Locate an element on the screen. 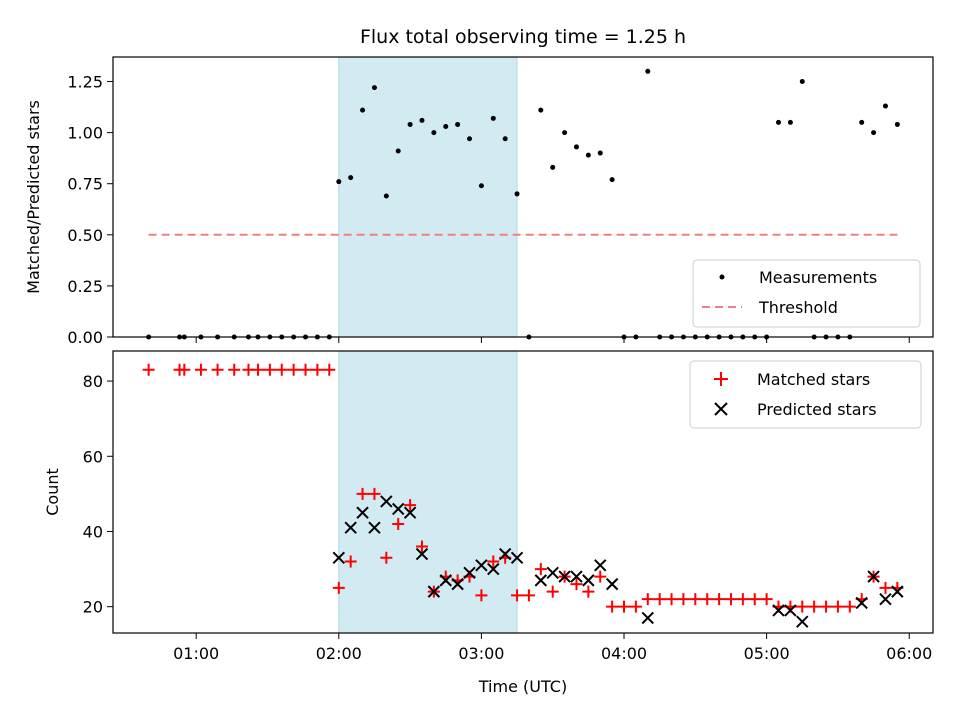 Image resolution: width=960 pixels, height=720 pixels. x-tick-label: 04:00 is located at coordinates (624, 653).